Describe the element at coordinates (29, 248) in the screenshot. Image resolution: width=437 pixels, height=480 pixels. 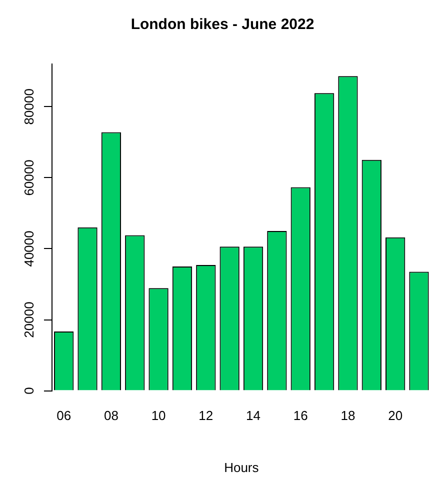
I see `y-tick-label: 40000` at that location.